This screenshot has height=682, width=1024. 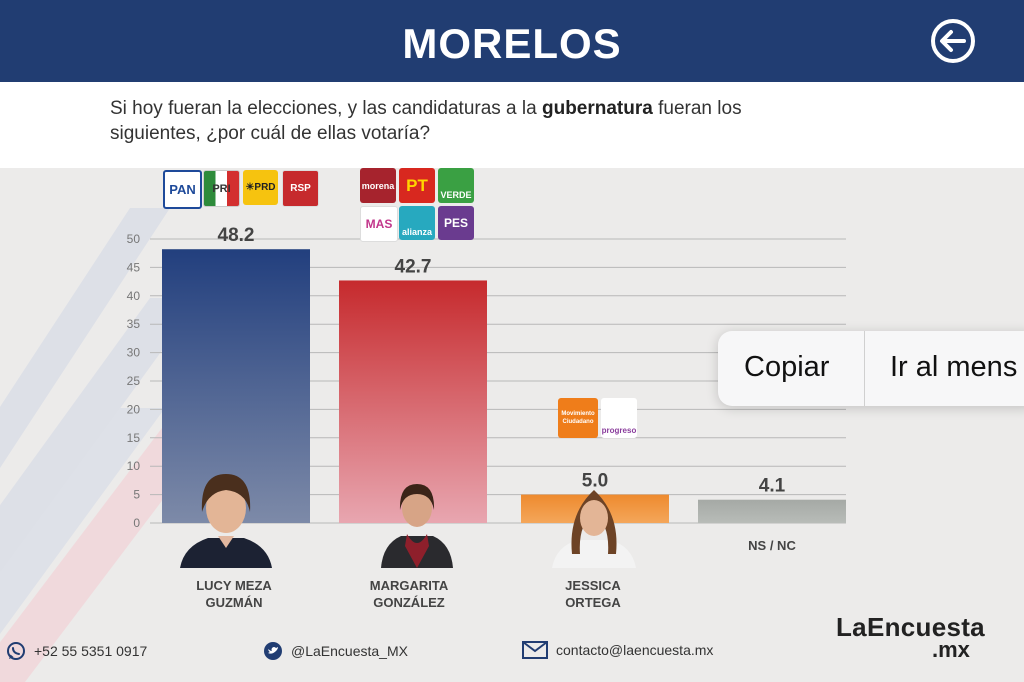 I want to click on rsp-logo: RSP, so click(x=300, y=188).